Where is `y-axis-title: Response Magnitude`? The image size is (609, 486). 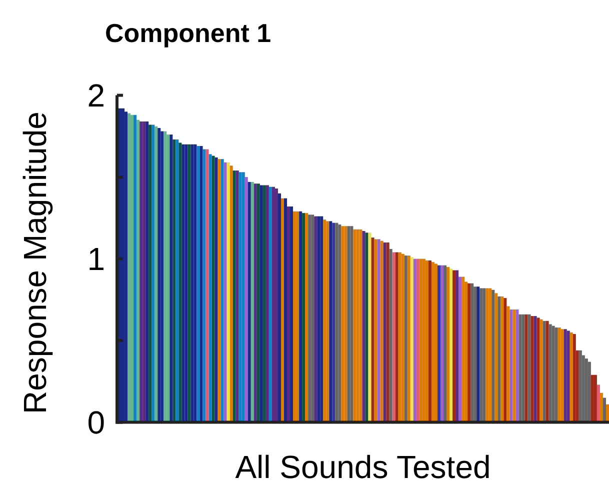
y-axis-title: Response Magnitude is located at coordinates (35, 263).